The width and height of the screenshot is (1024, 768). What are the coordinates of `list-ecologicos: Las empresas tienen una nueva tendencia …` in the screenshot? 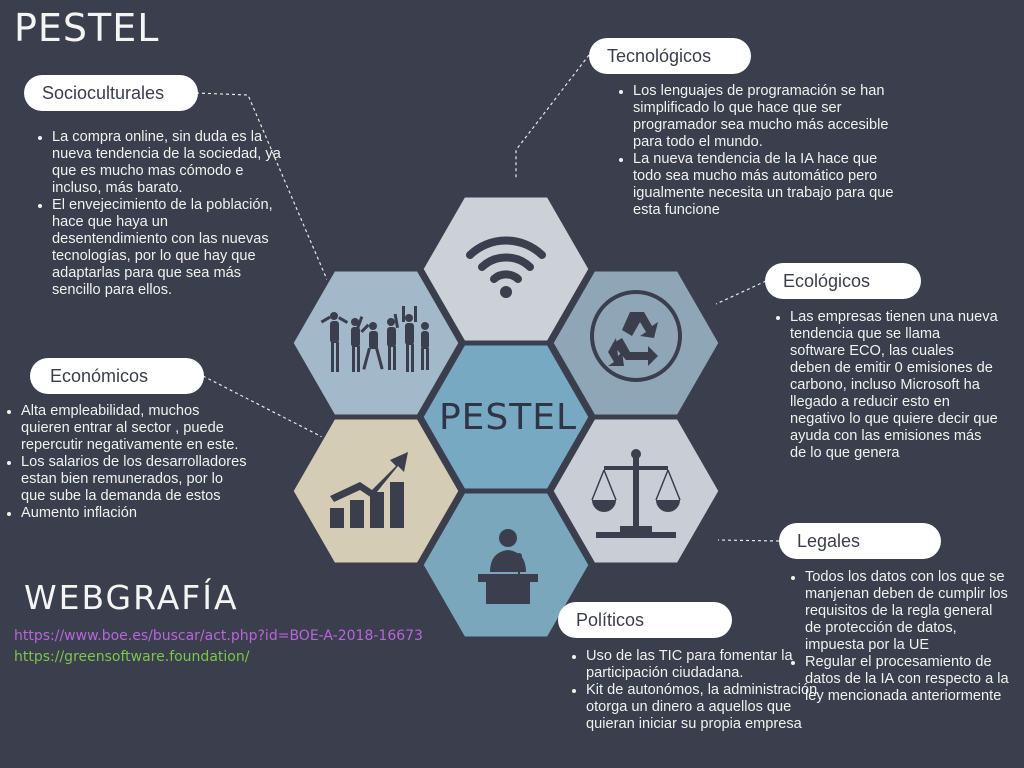 It's located at (885, 385).